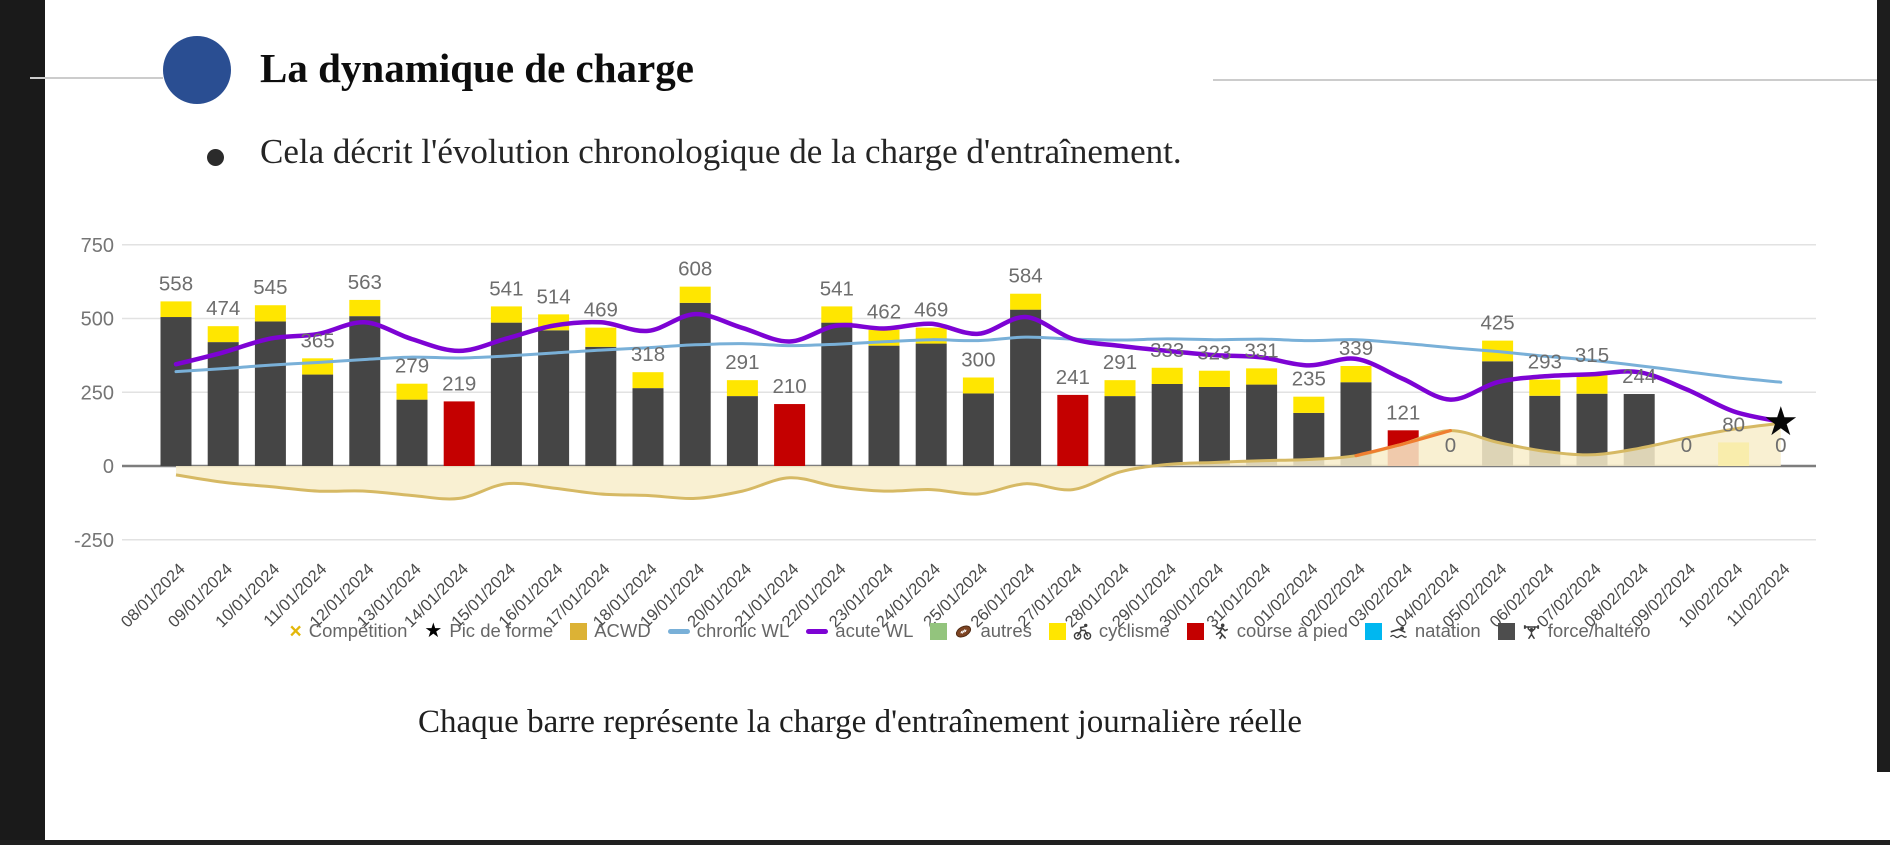 The width and height of the screenshot is (1890, 845). What do you see at coordinates (96, 78) in the screenshot?
I see `title-rule-left` at bounding box center [96, 78].